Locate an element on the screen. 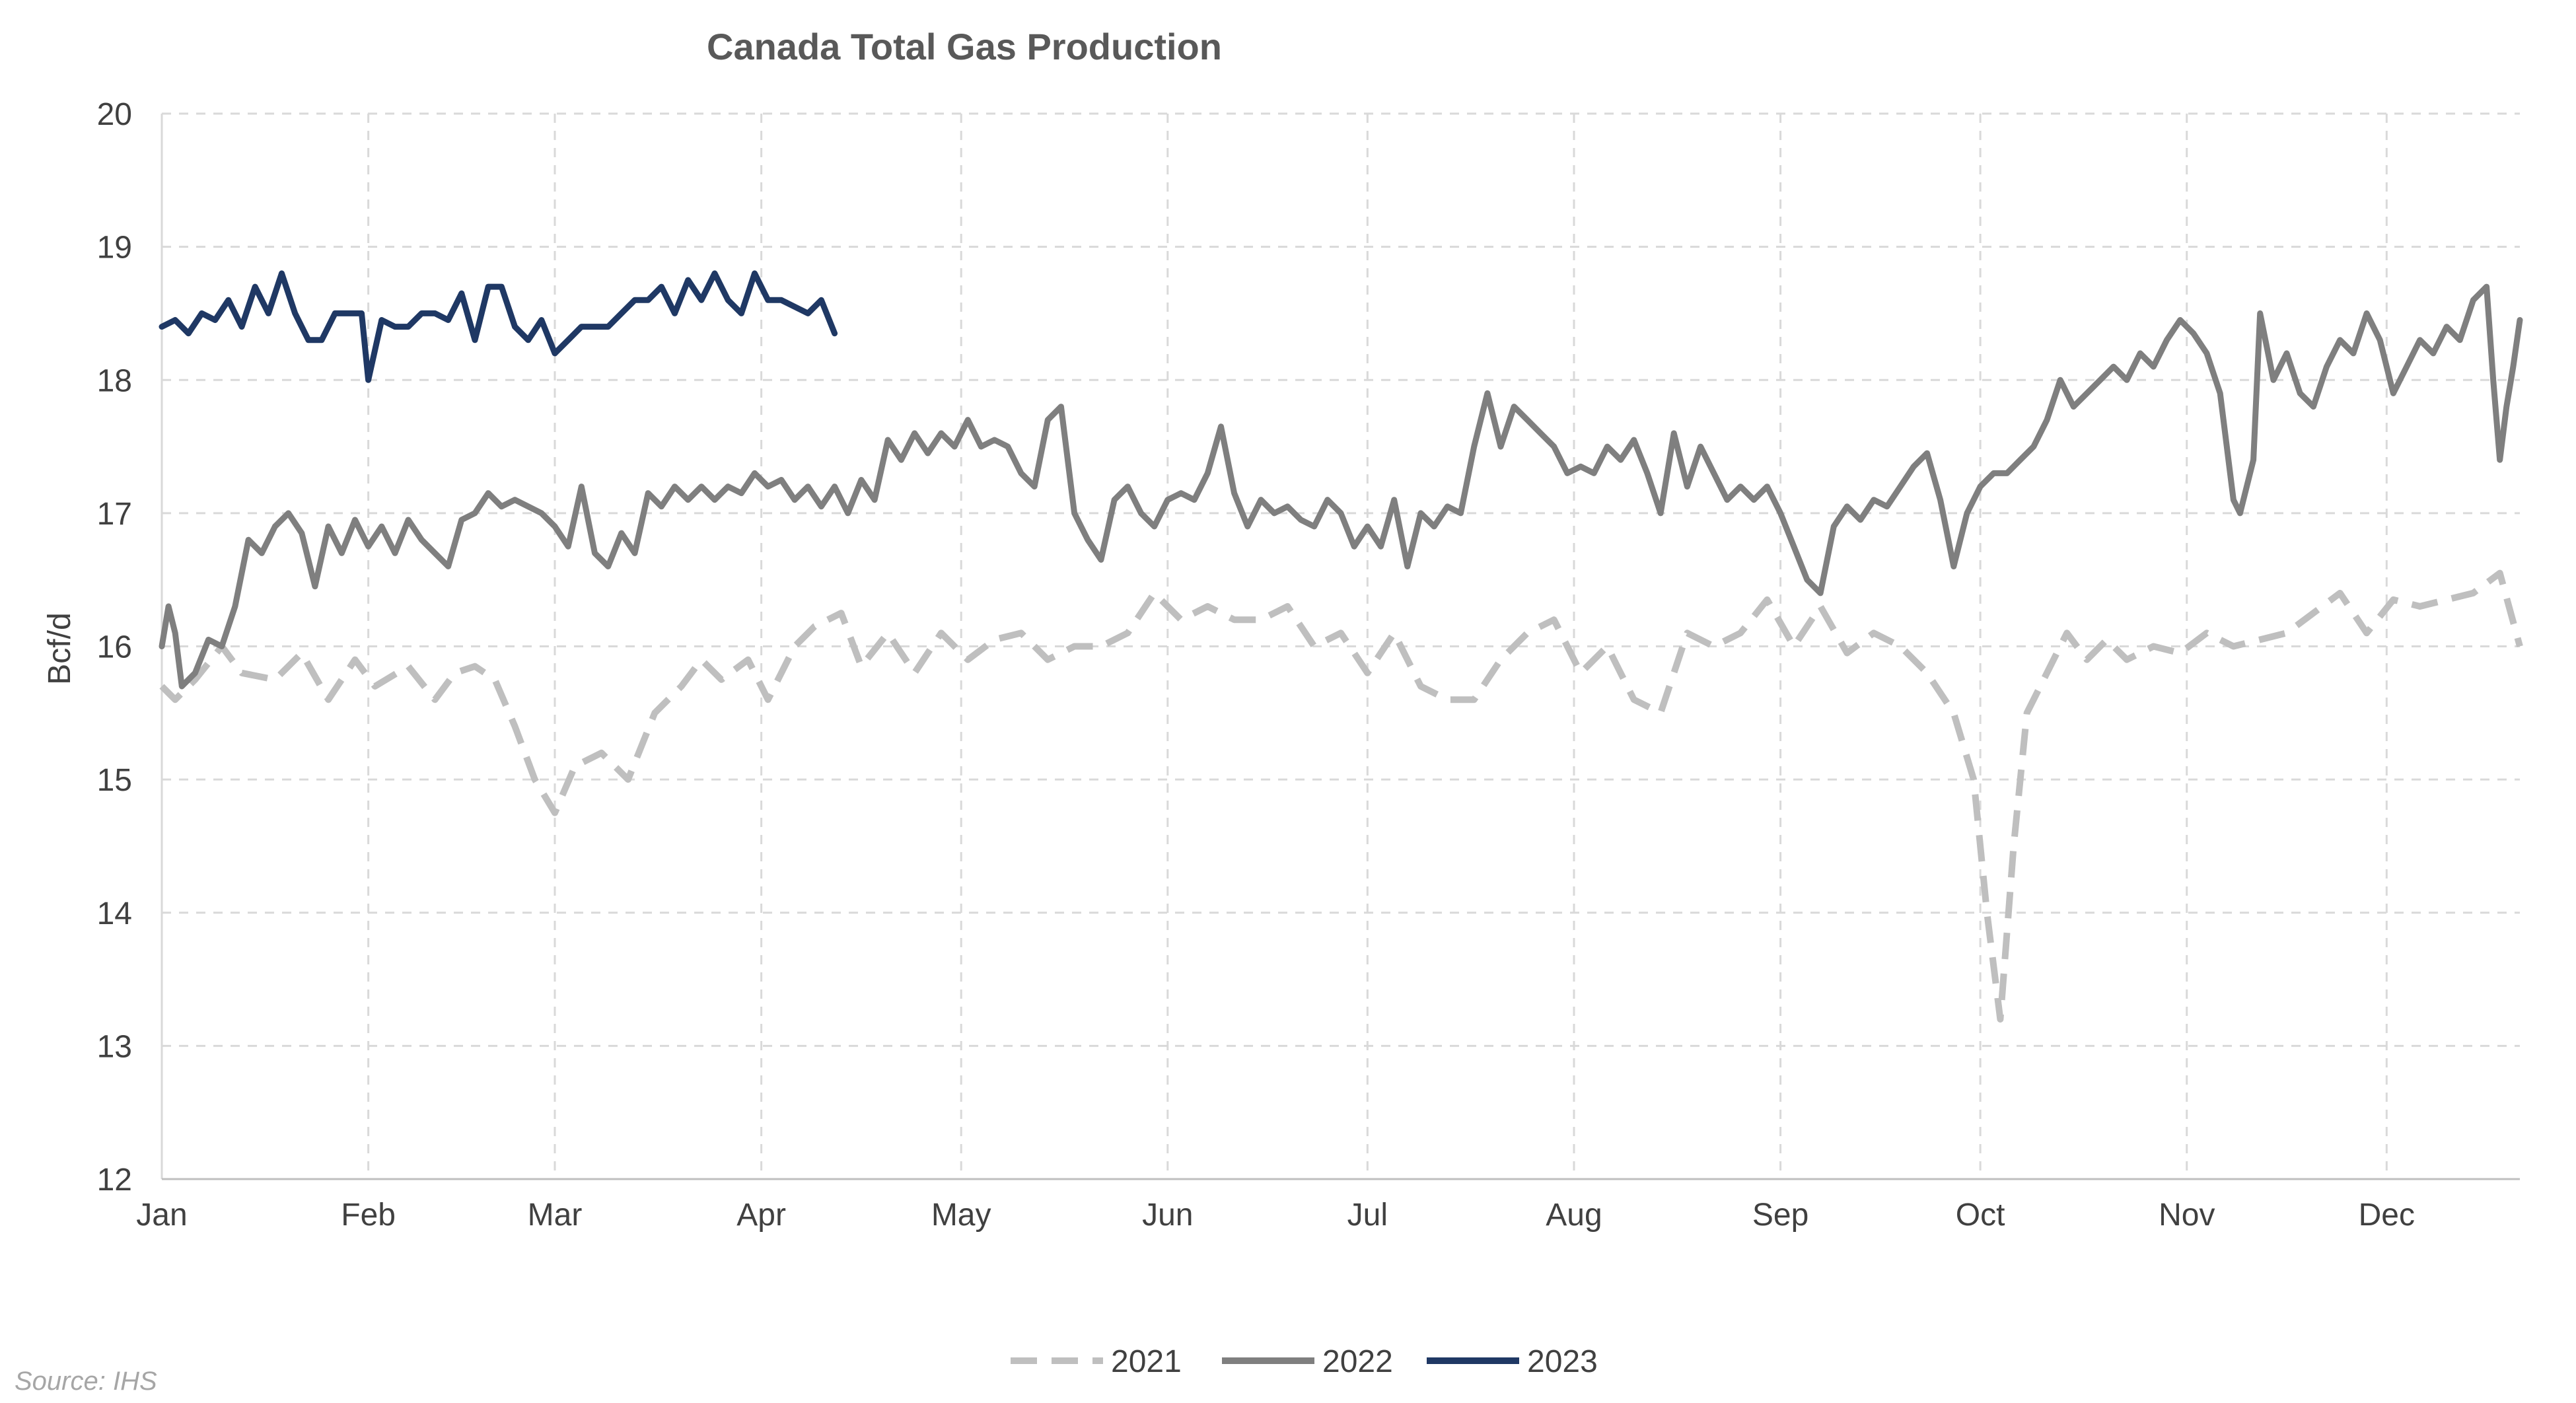 This screenshot has width=2576, height=1403. x-tick-label: Aug is located at coordinates (1574, 1215).